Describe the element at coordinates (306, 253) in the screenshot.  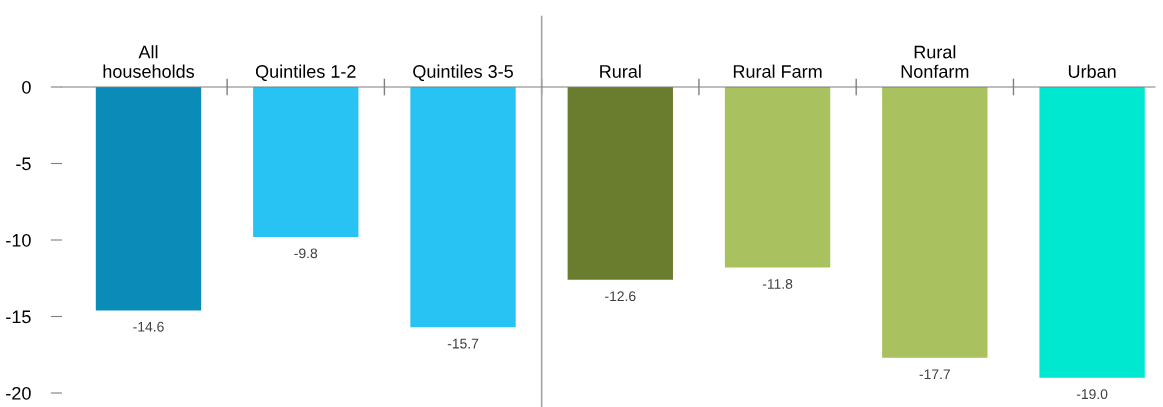
I see `data-label: -9.8` at that location.